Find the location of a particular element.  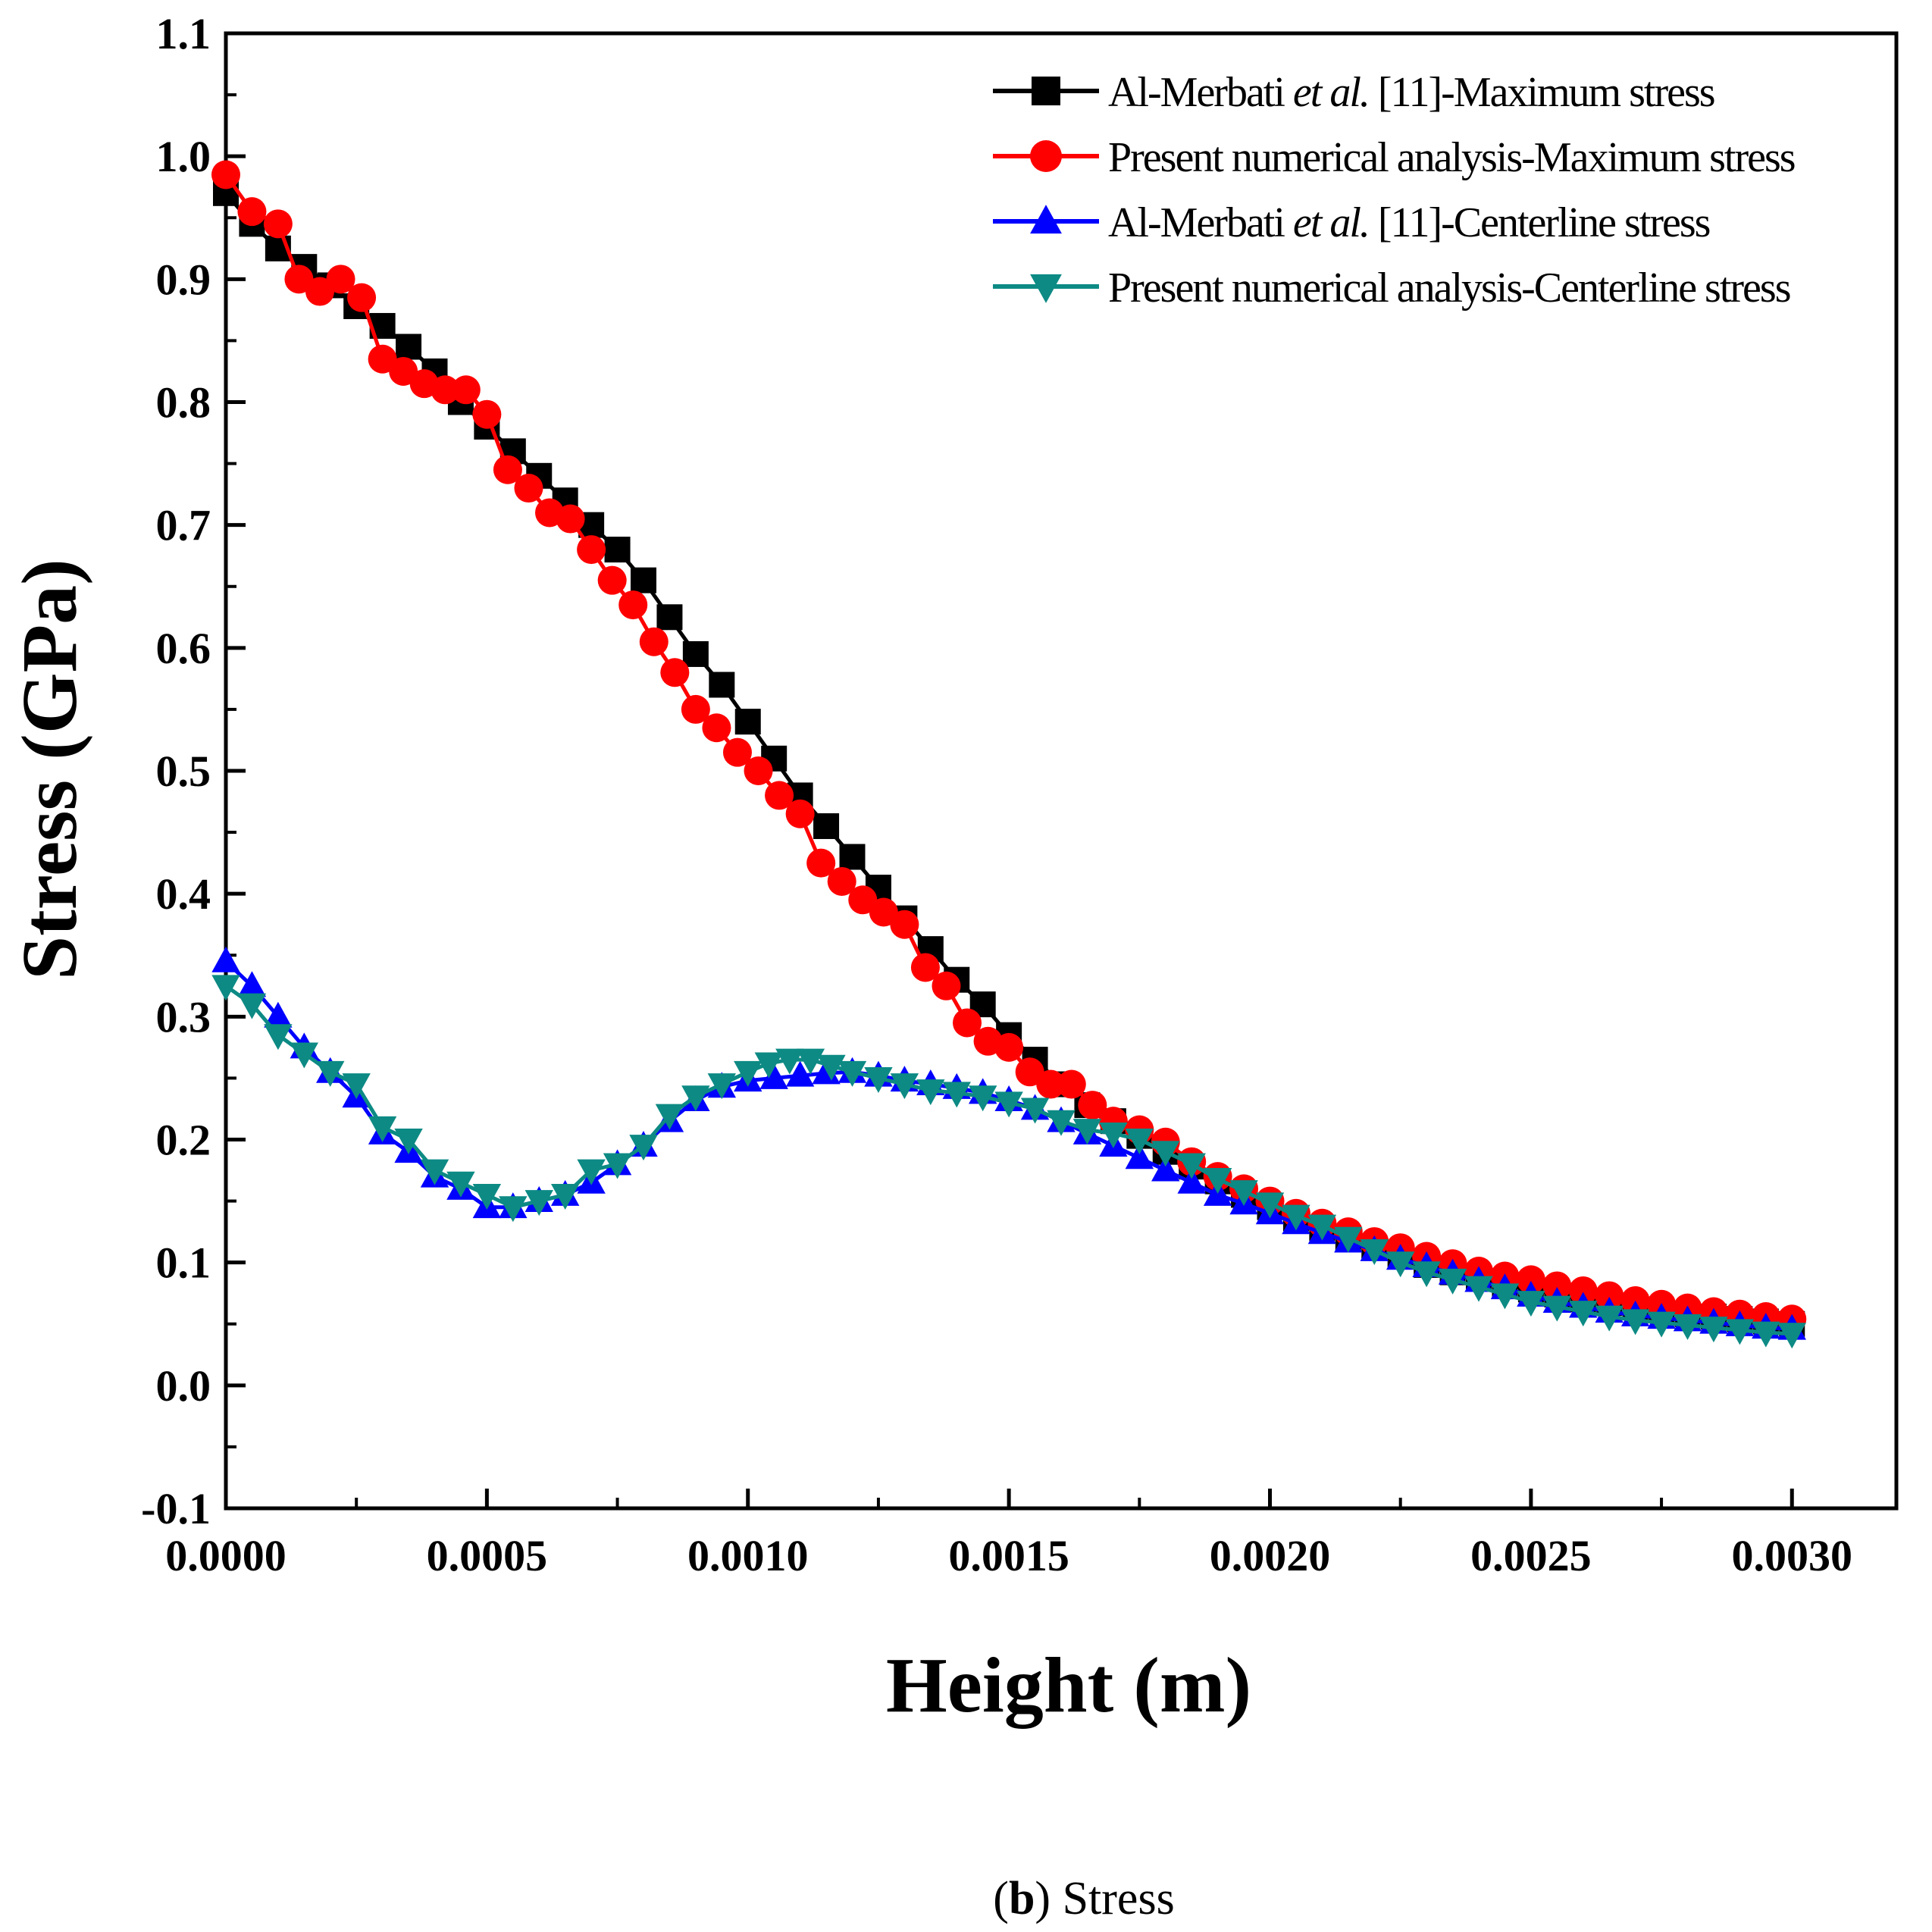

x-tick-label: 0.0000 is located at coordinates (226, 1555).